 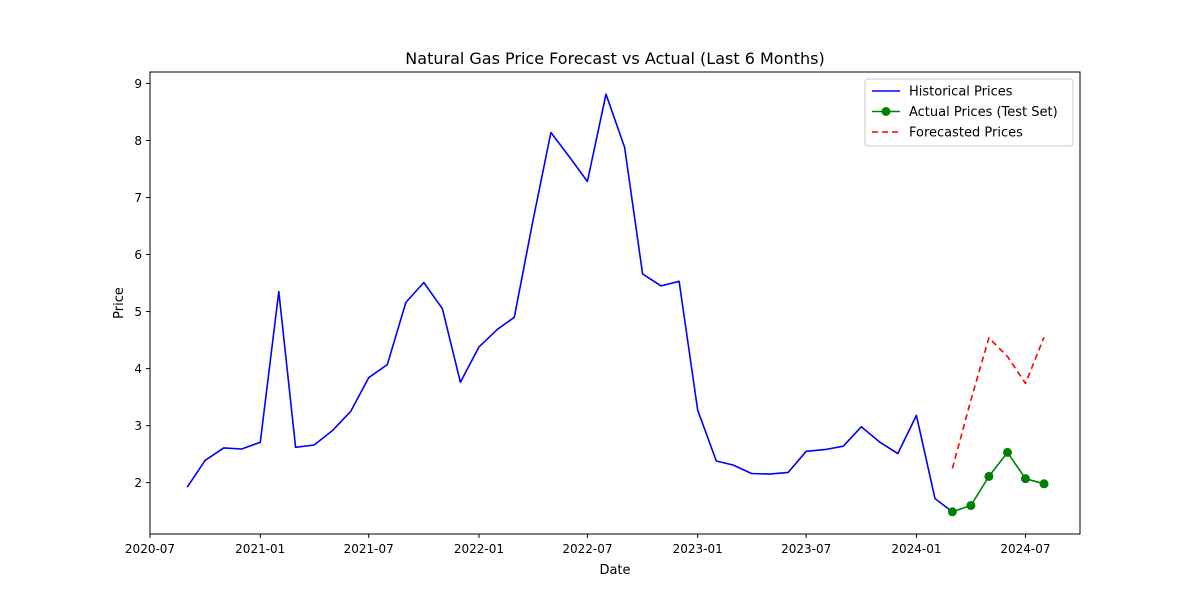 I want to click on legend-item: Forecasted Prices, so click(x=947, y=133).